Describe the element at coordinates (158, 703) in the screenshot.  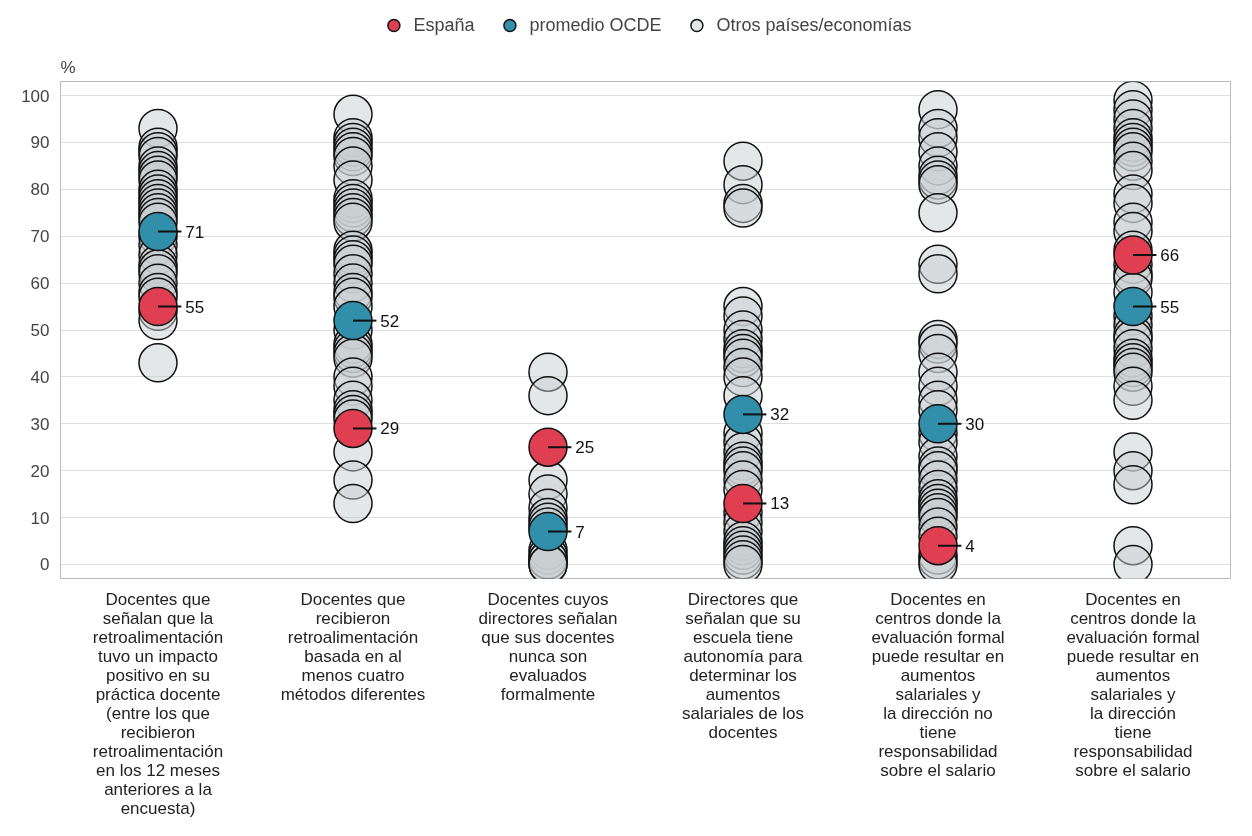
I see `category-label: Docentes que señalan que la retroalimentación tuvo un impacto positivo en su práctica docente (entre los que recibieron retroalimentación en los 12 meses anteriores a la encuesta)` at that location.